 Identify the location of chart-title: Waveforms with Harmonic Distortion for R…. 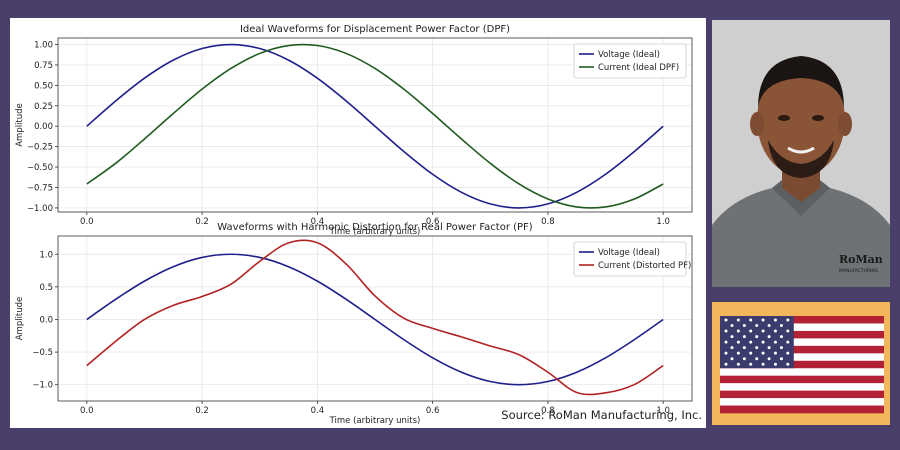
(375, 227).